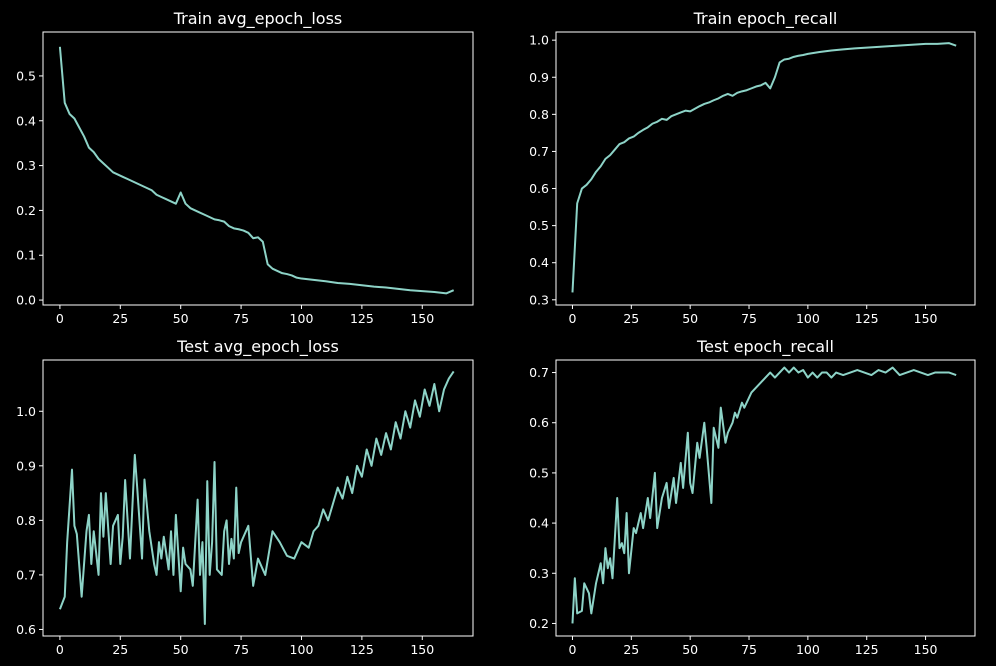  I want to click on chart-title: Train epoch_recall, so click(765, 19).